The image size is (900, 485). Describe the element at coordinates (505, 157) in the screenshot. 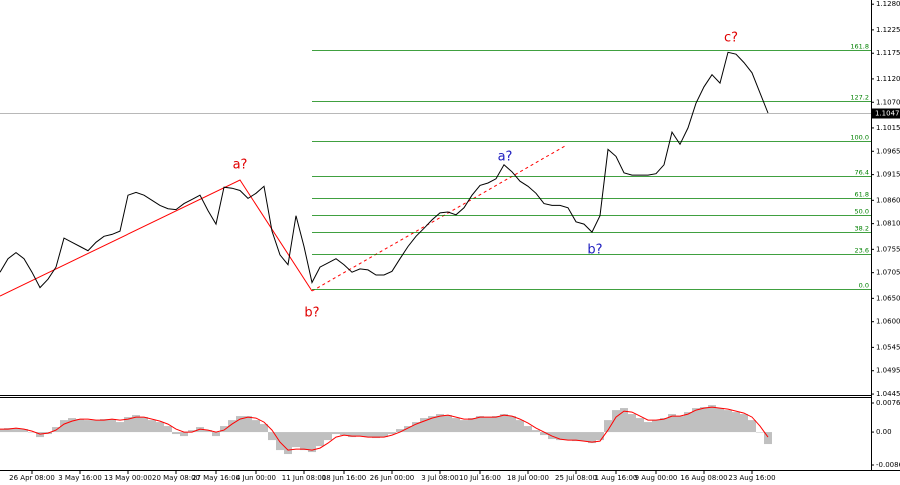

I see `wave-label: a?` at that location.